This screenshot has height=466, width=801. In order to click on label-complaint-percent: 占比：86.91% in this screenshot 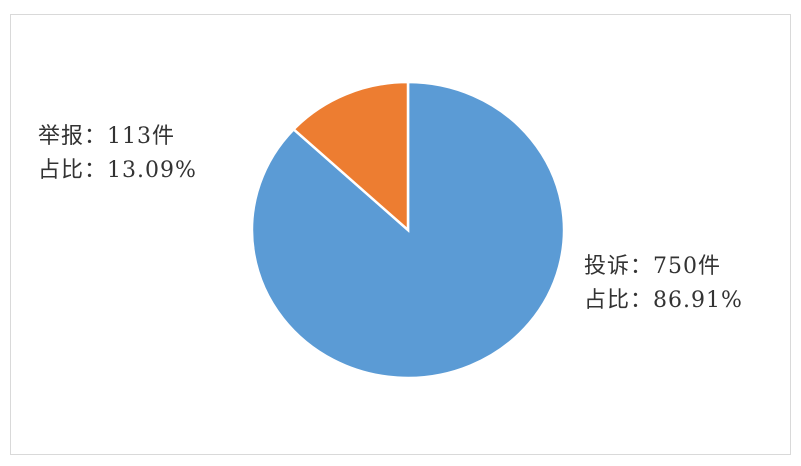, I will do `click(663, 300)`.